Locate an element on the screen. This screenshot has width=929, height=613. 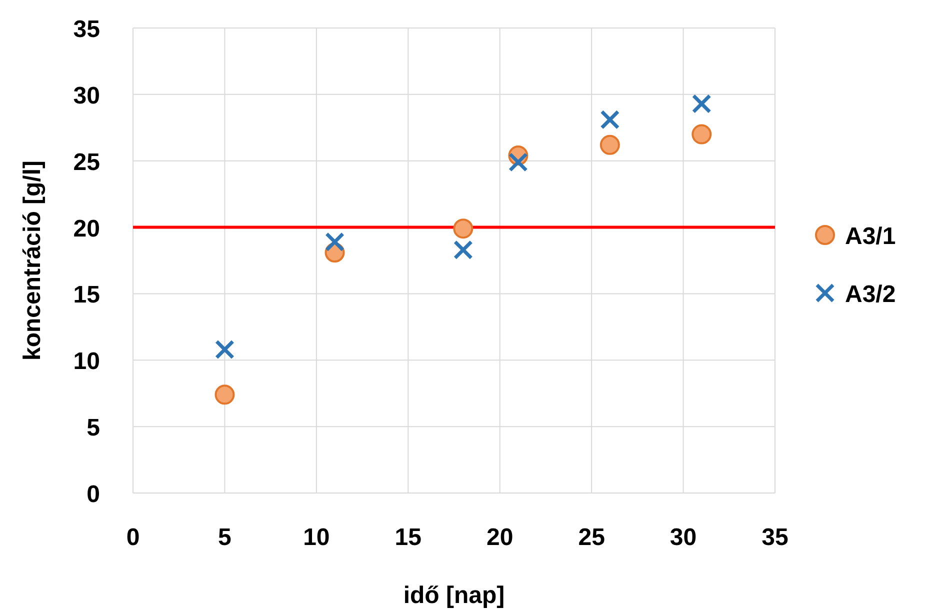
x-axis-title: idő [nap] is located at coordinates (454, 595).